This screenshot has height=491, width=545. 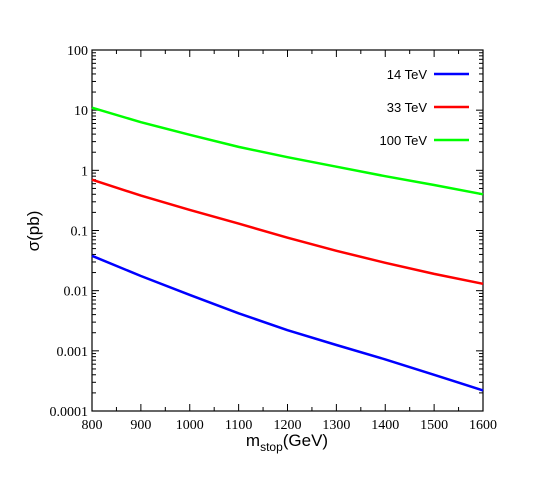 I want to click on series-line-100-tev, so click(x=287, y=151).